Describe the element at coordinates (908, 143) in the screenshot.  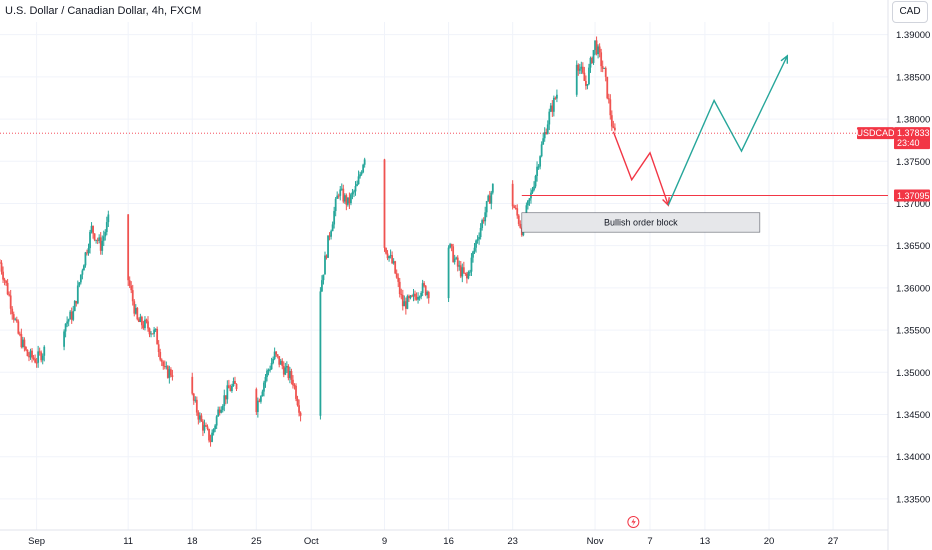
I see `countdown-value: 23:40` at that location.